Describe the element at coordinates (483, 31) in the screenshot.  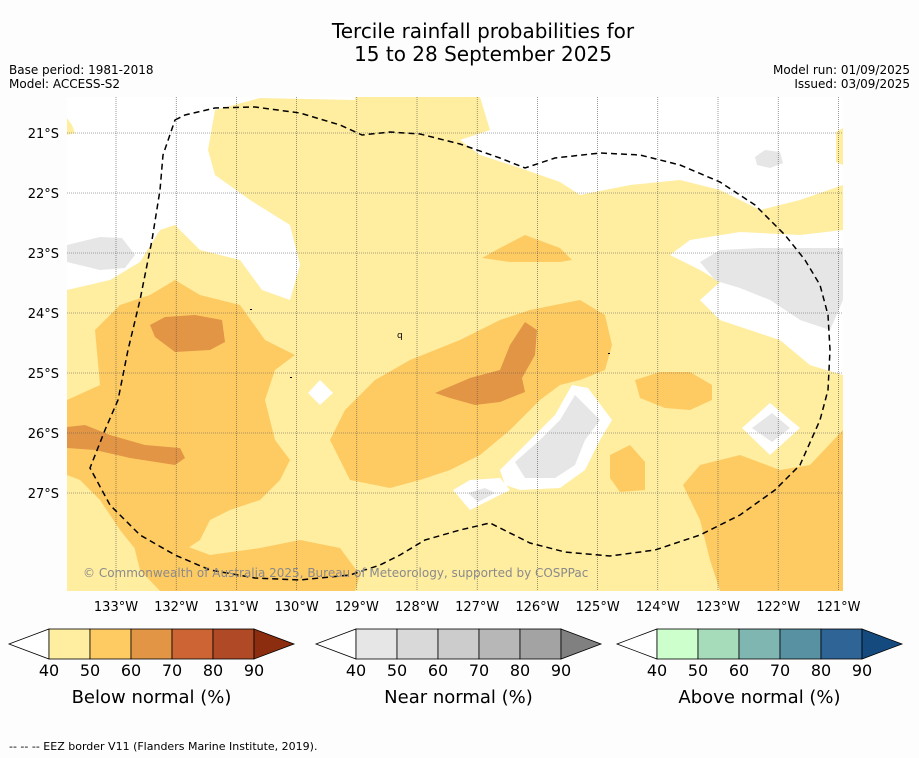
I see `title-line-1: Tercile rainfall probabilities for` at that location.